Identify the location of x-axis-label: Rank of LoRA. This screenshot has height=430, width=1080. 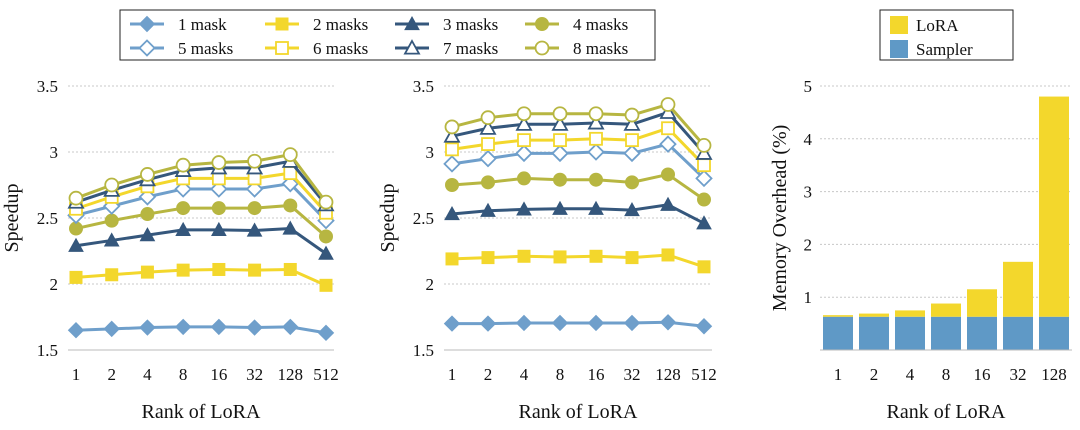
(578, 412).